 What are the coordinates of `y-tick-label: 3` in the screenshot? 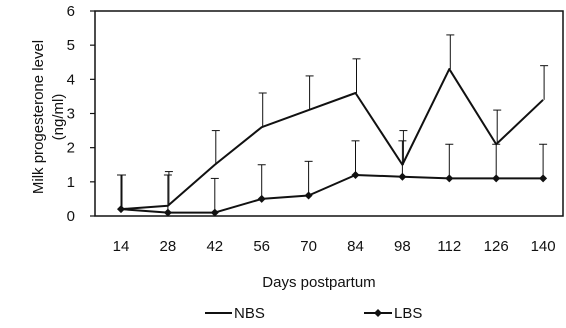 It's located at (71, 114).